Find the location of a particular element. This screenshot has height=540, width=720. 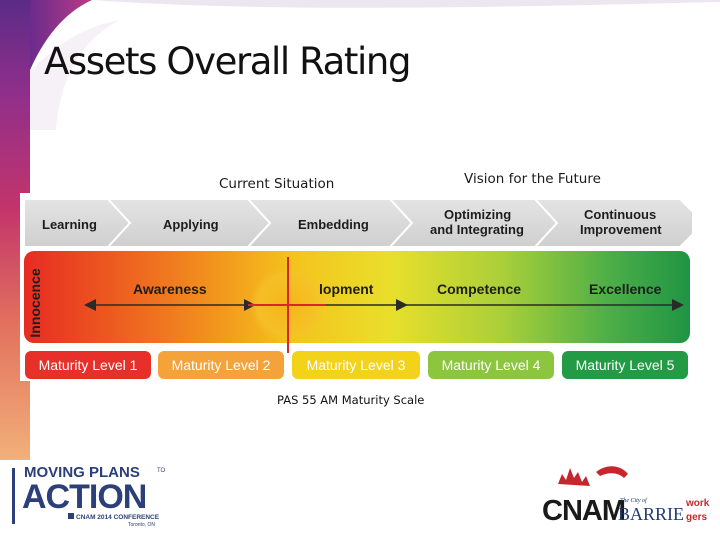

level-3-pill is located at coordinates (356, 365).